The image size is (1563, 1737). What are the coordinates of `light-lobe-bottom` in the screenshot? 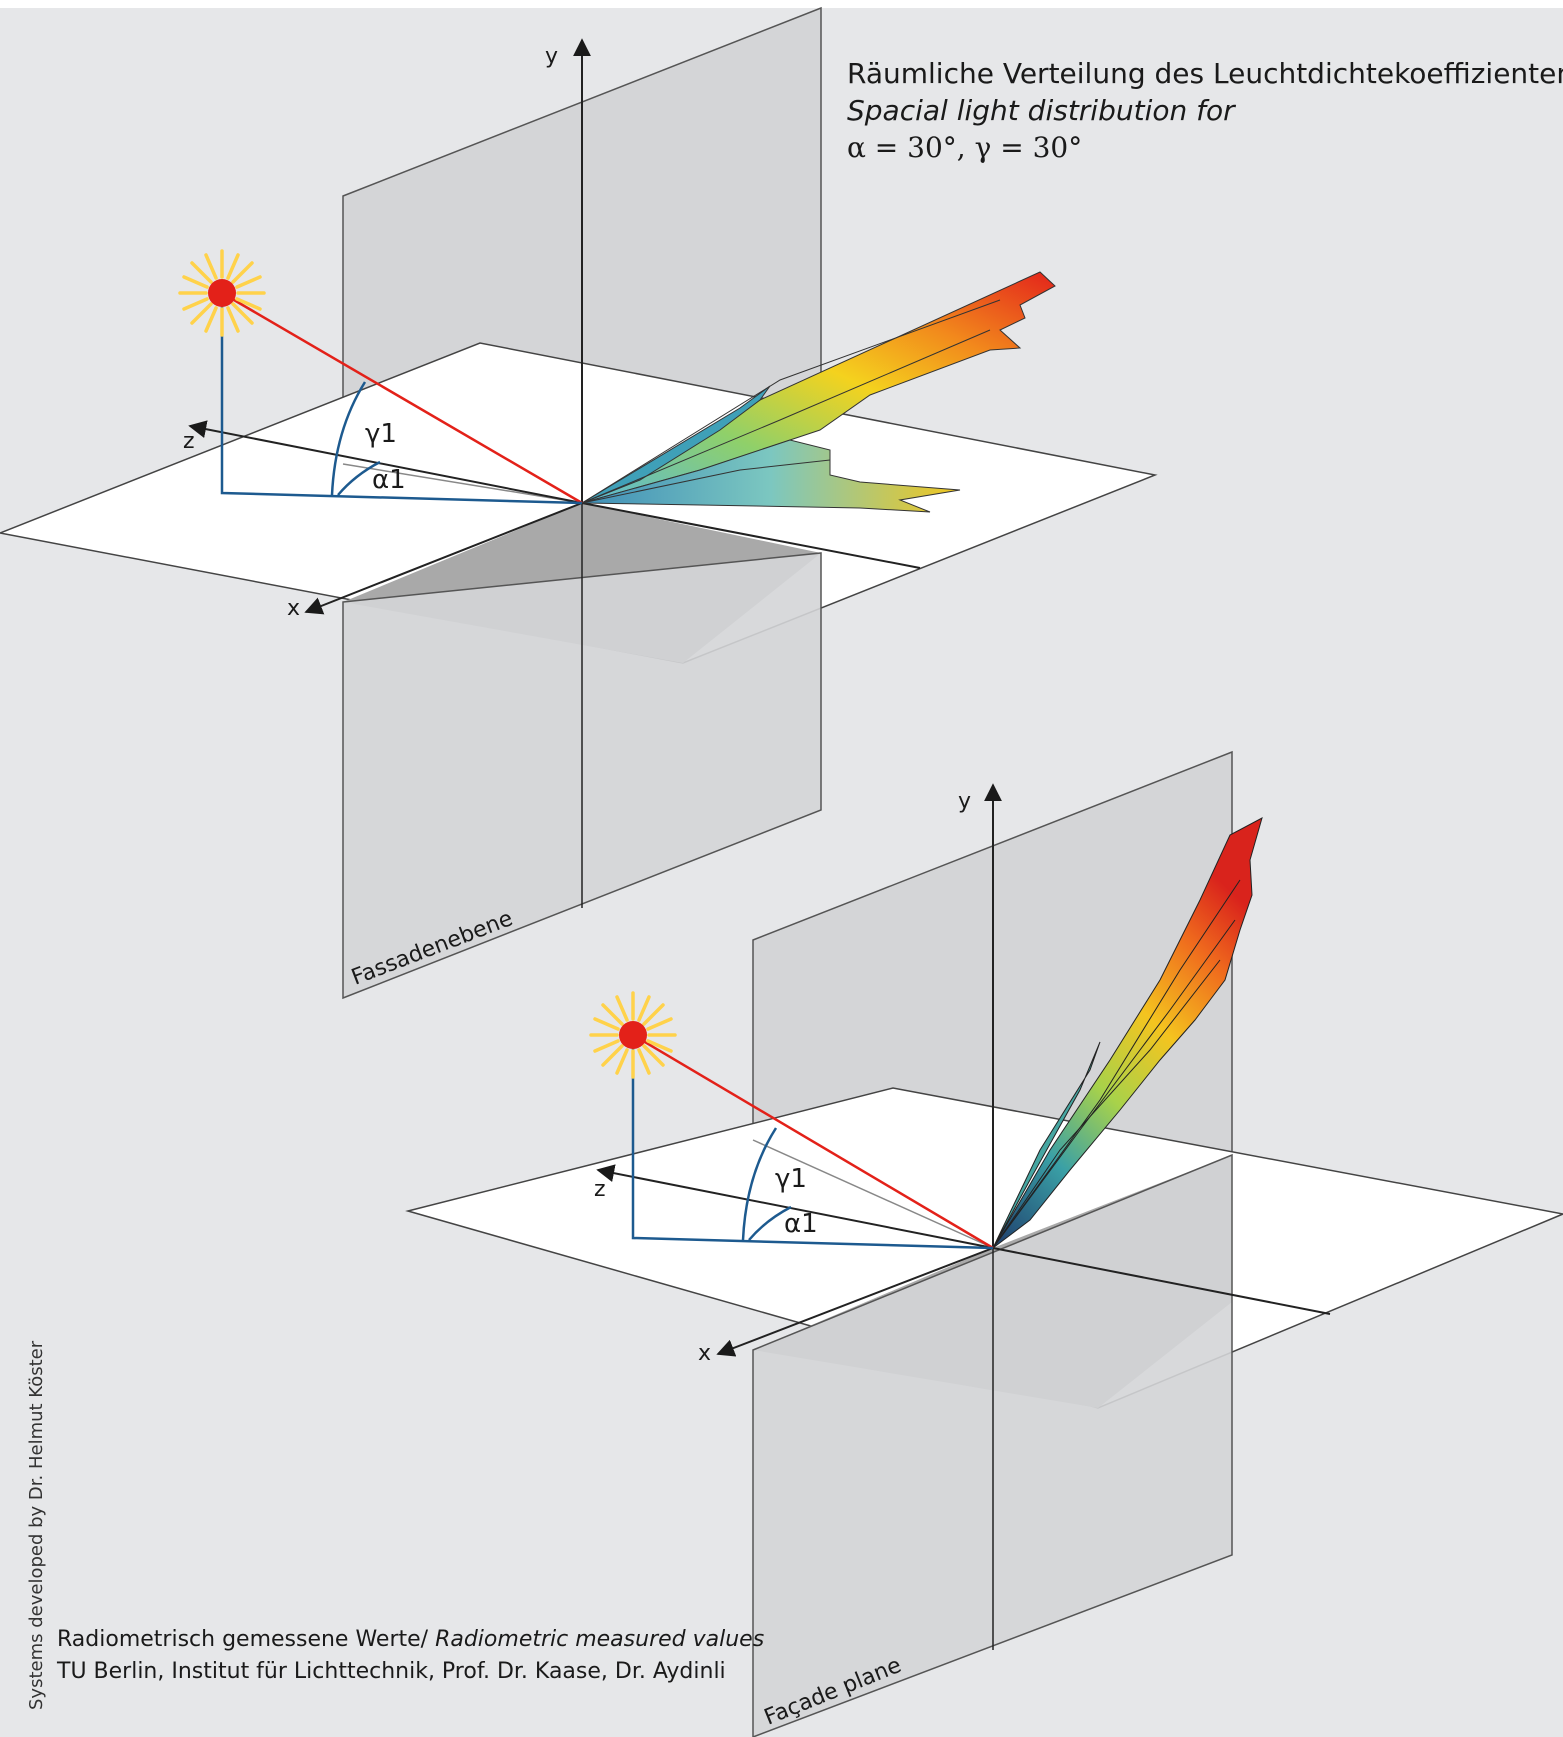 It's located at (1127, 1033).